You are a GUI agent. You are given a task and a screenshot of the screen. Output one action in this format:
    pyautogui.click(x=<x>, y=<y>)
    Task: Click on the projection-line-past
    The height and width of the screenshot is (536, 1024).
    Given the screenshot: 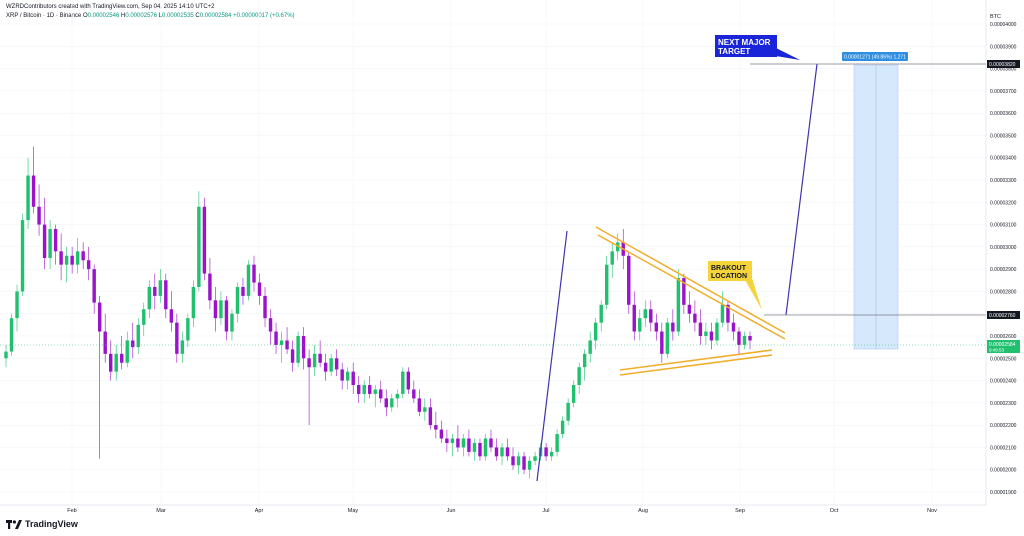 What is the action you would take?
    pyautogui.click(x=552, y=356)
    